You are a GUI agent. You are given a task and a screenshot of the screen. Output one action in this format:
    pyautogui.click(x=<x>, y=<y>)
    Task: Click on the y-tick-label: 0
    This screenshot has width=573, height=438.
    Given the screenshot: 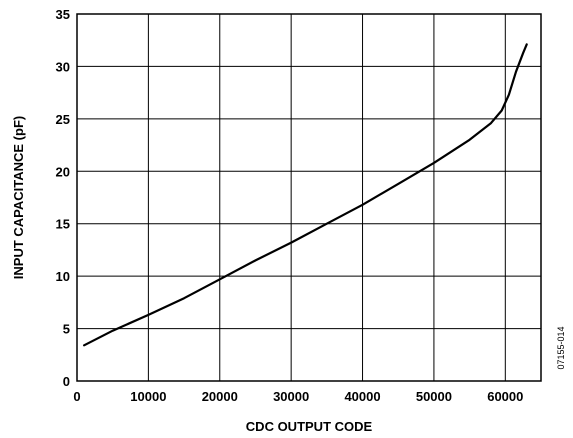 What is the action you would take?
    pyautogui.click(x=66, y=381)
    